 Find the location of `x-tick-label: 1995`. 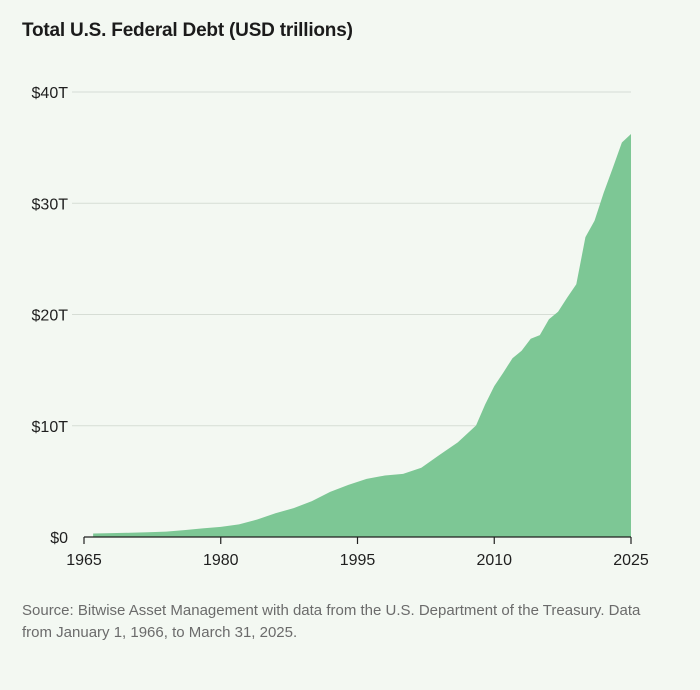

x-tick-label: 1995 is located at coordinates (358, 560).